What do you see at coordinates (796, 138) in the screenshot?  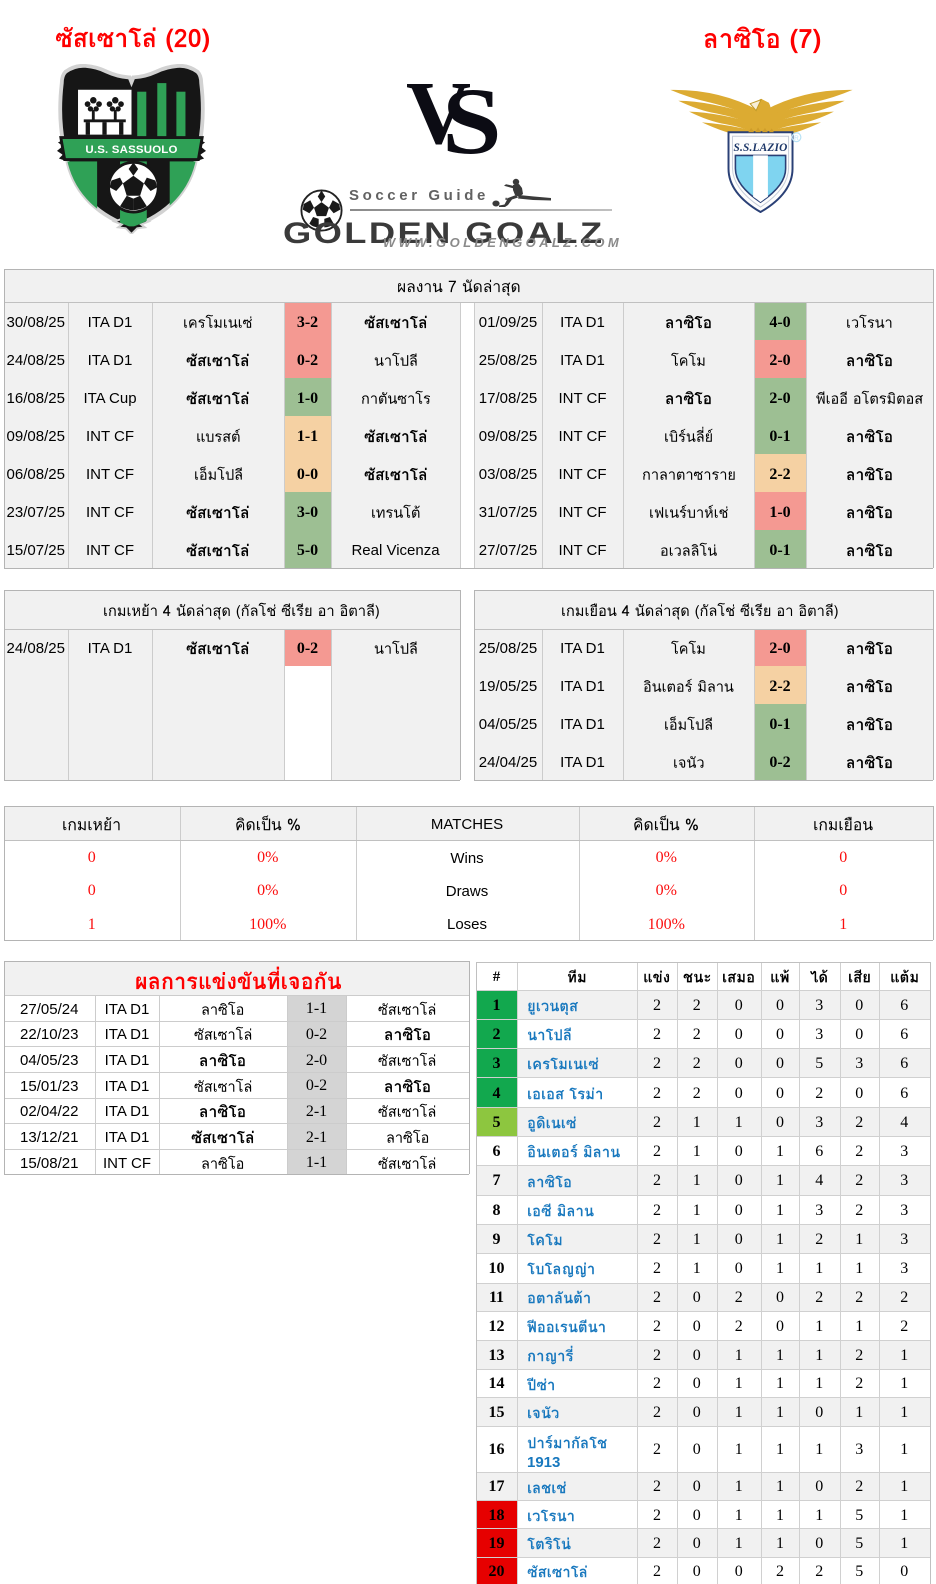 I see `svg-text: R` at bounding box center [796, 138].